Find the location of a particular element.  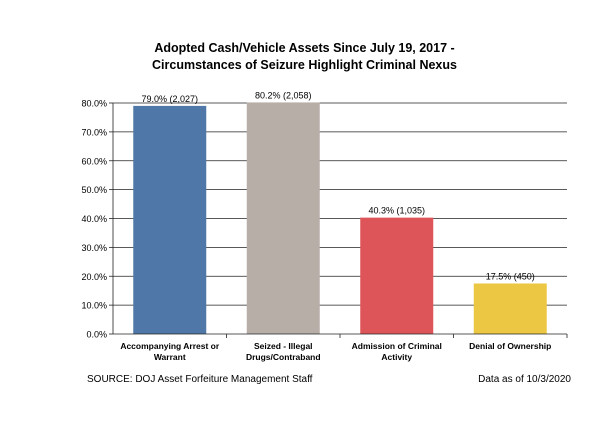

bar-data-label: 80.2% (2,058) is located at coordinates (283, 95).